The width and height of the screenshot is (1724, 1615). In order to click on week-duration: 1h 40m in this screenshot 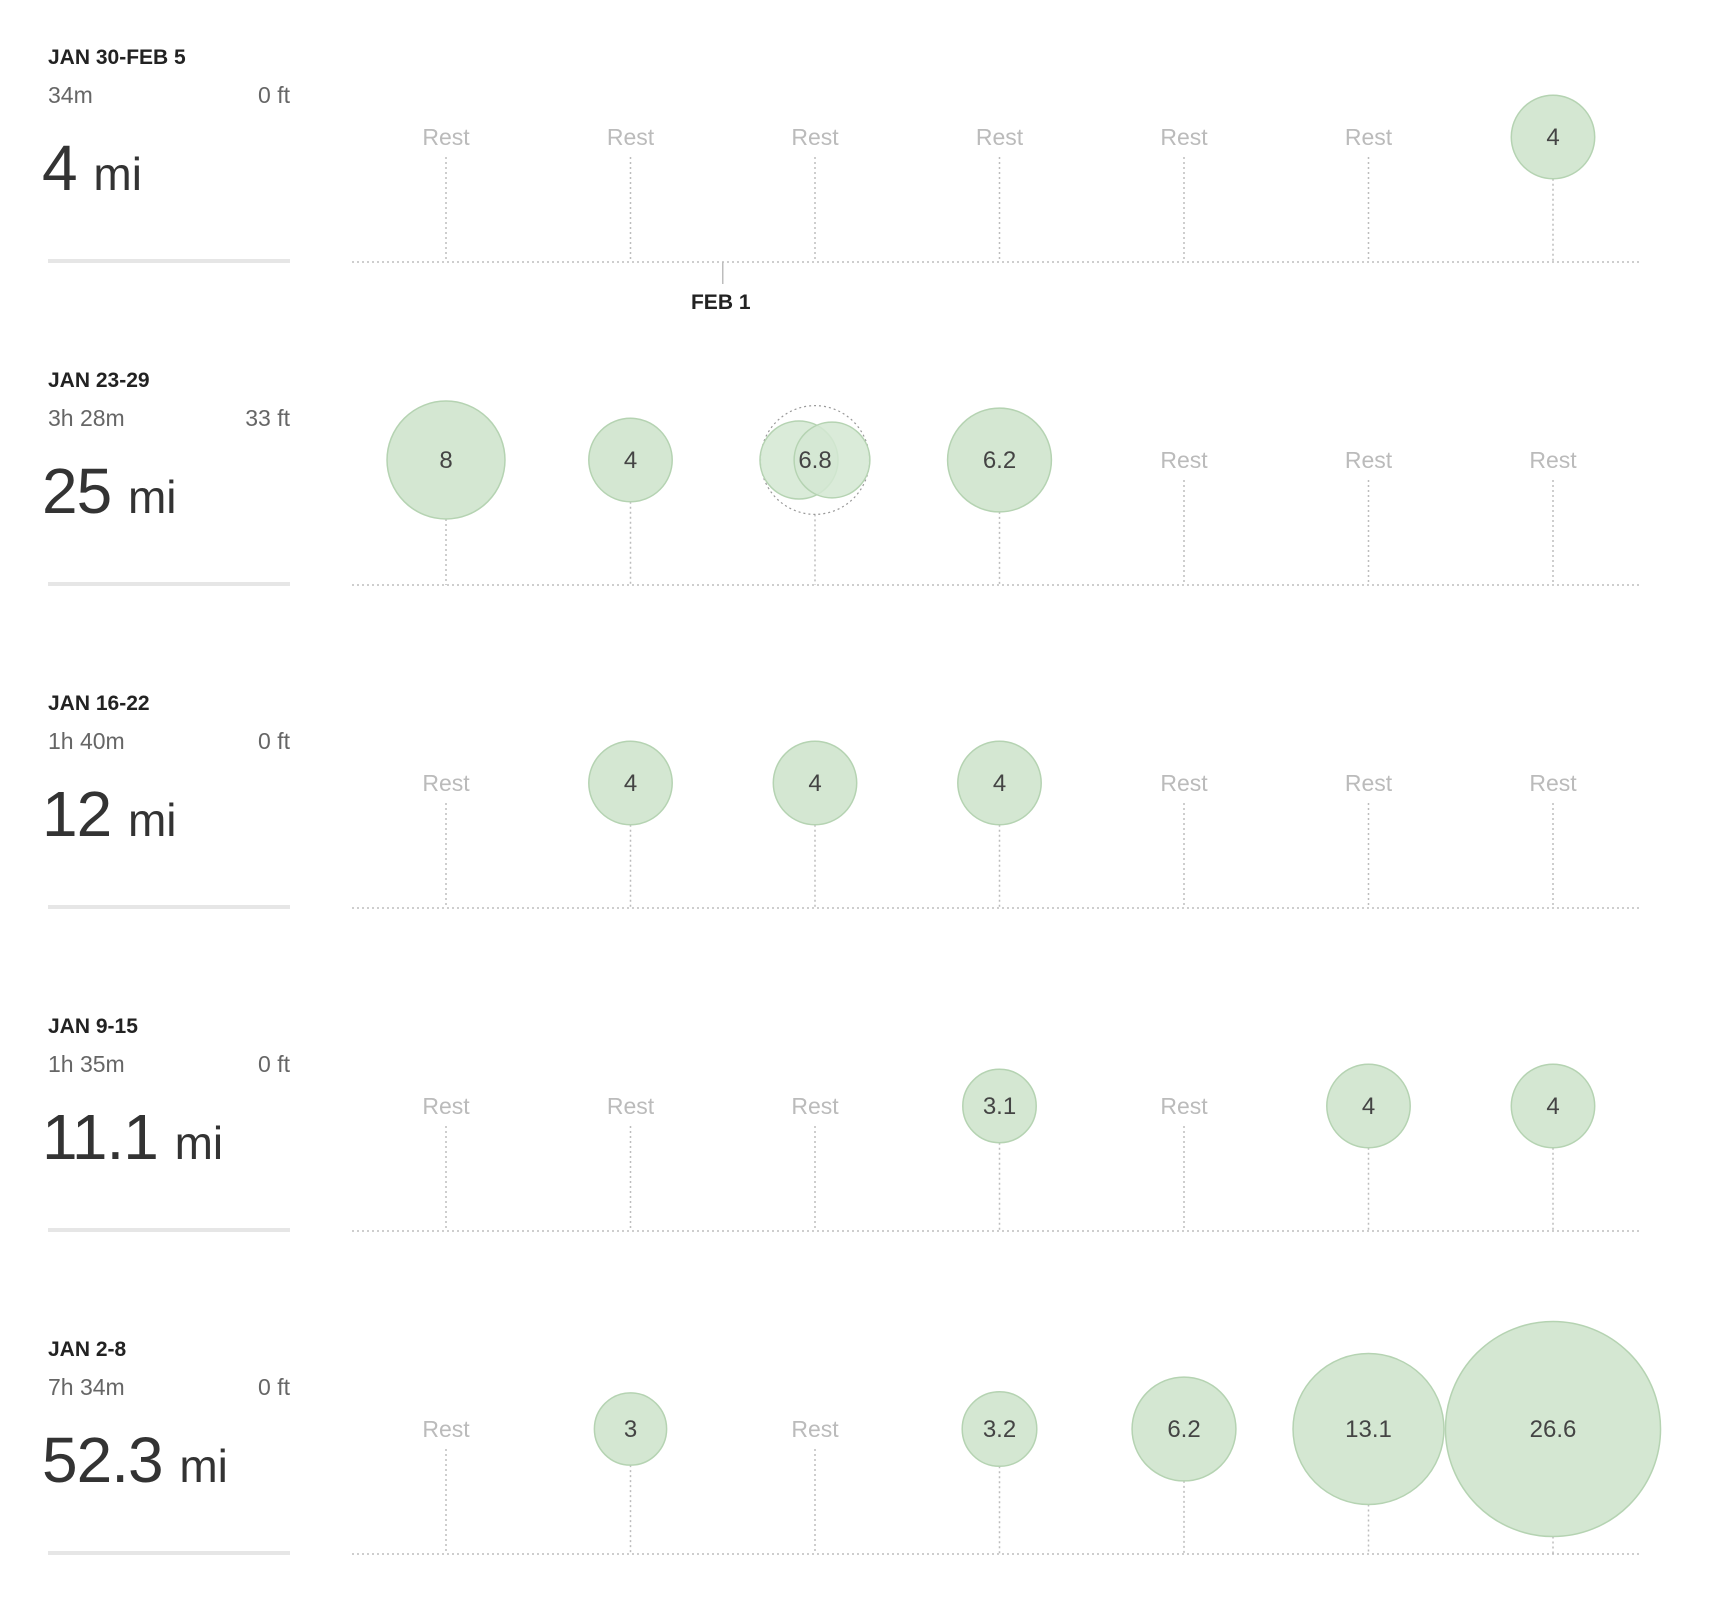, I will do `click(86, 741)`.